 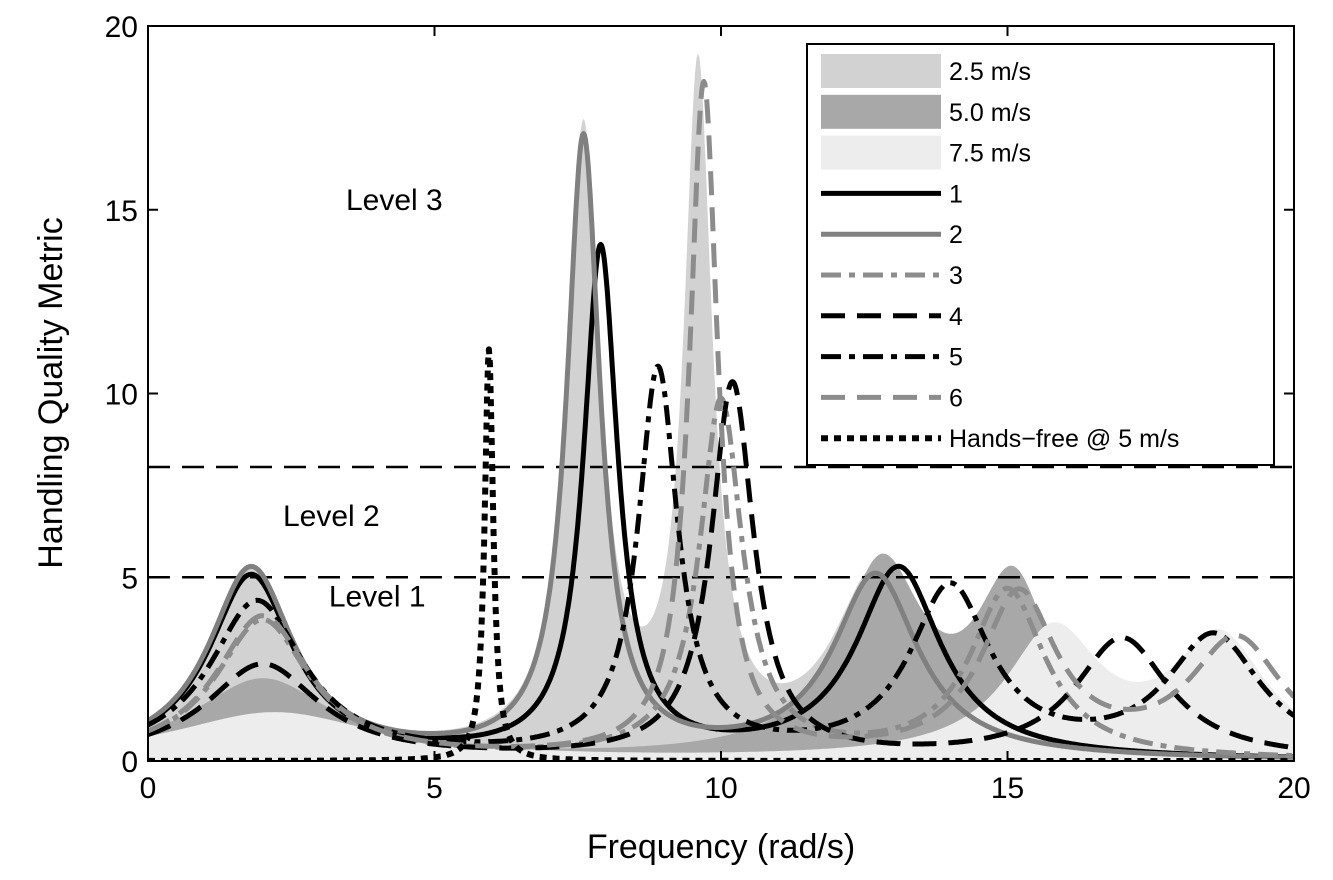 What do you see at coordinates (121, 395) in the screenshot?
I see `y-tick-label: 10` at bounding box center [121, 395].